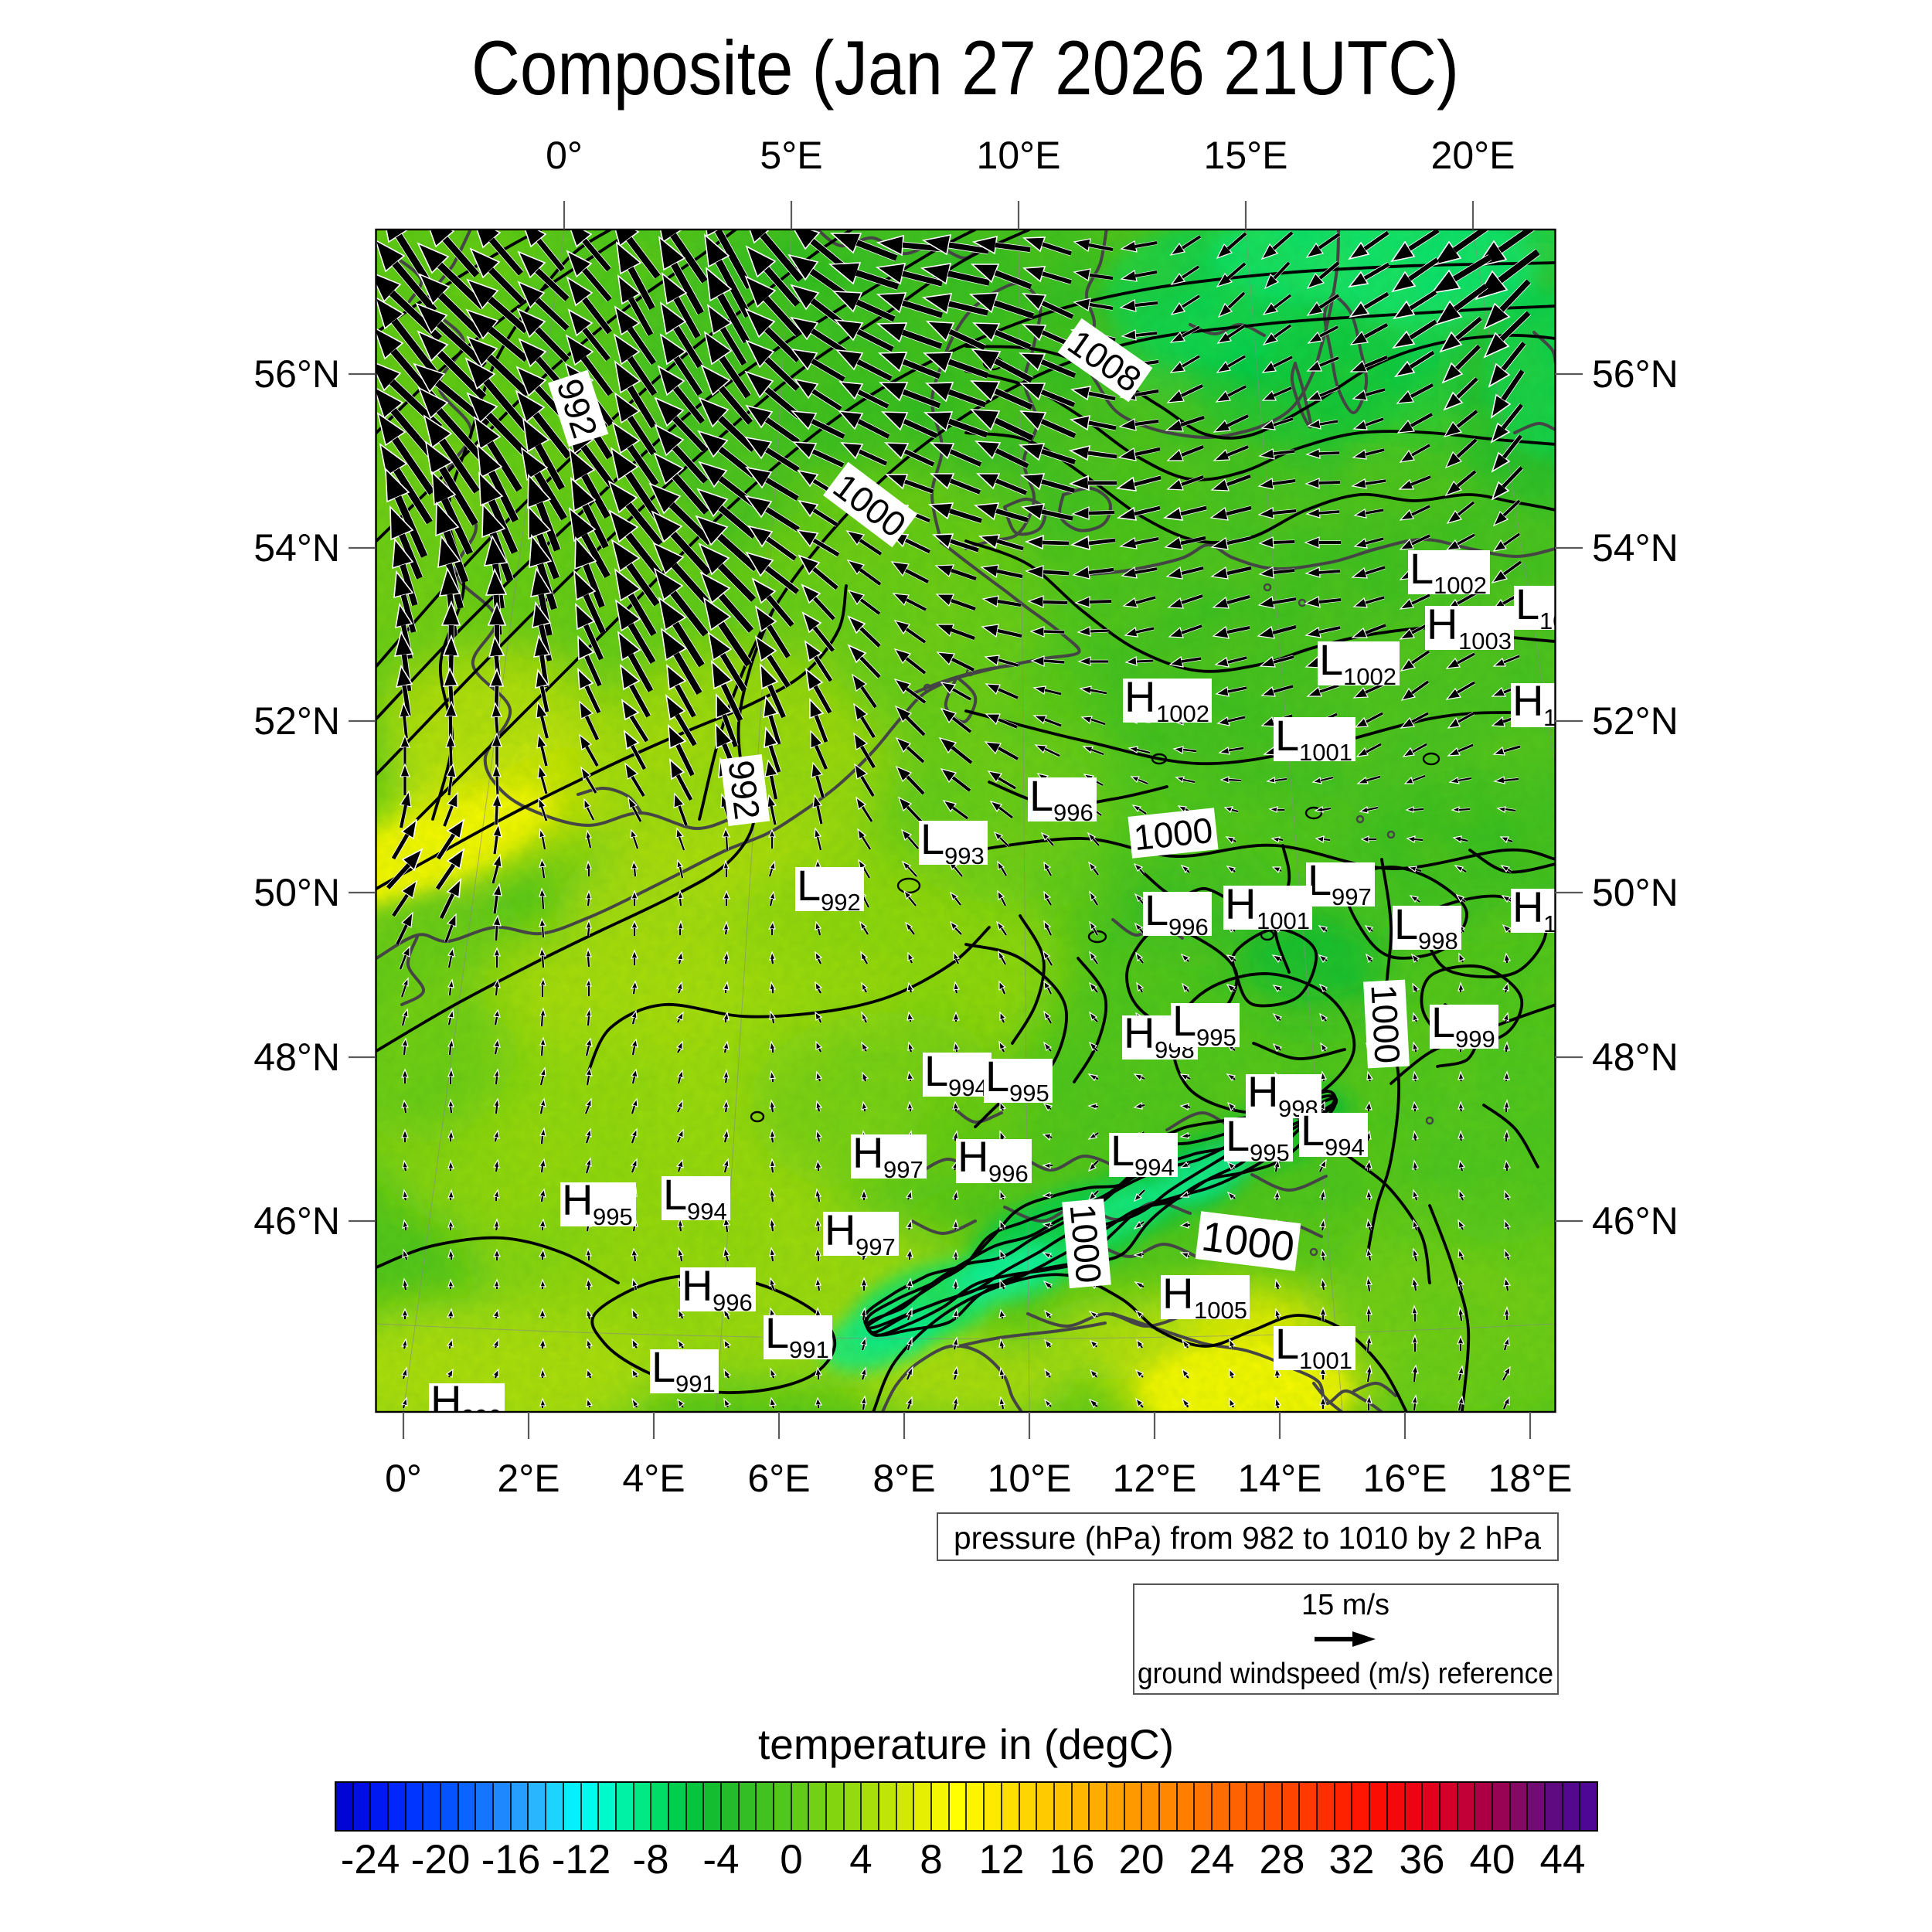  I want to click on svg-text: 6°E, so click(779, 1478).